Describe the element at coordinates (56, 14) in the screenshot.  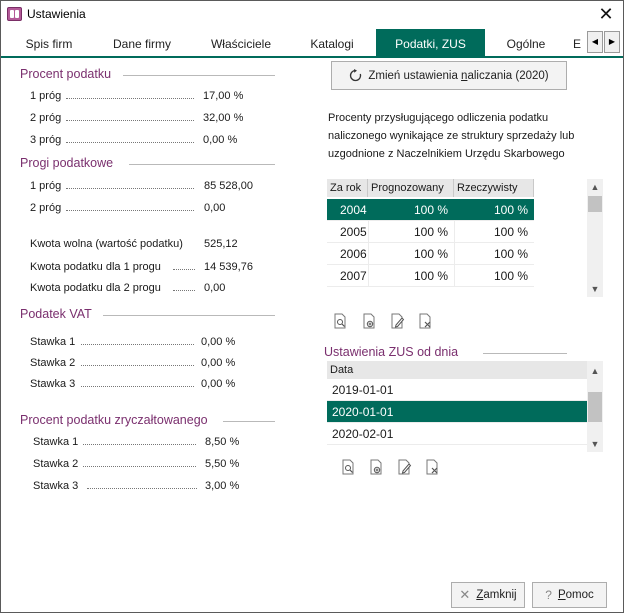
I see `window-title: Ustawienia` at that location.